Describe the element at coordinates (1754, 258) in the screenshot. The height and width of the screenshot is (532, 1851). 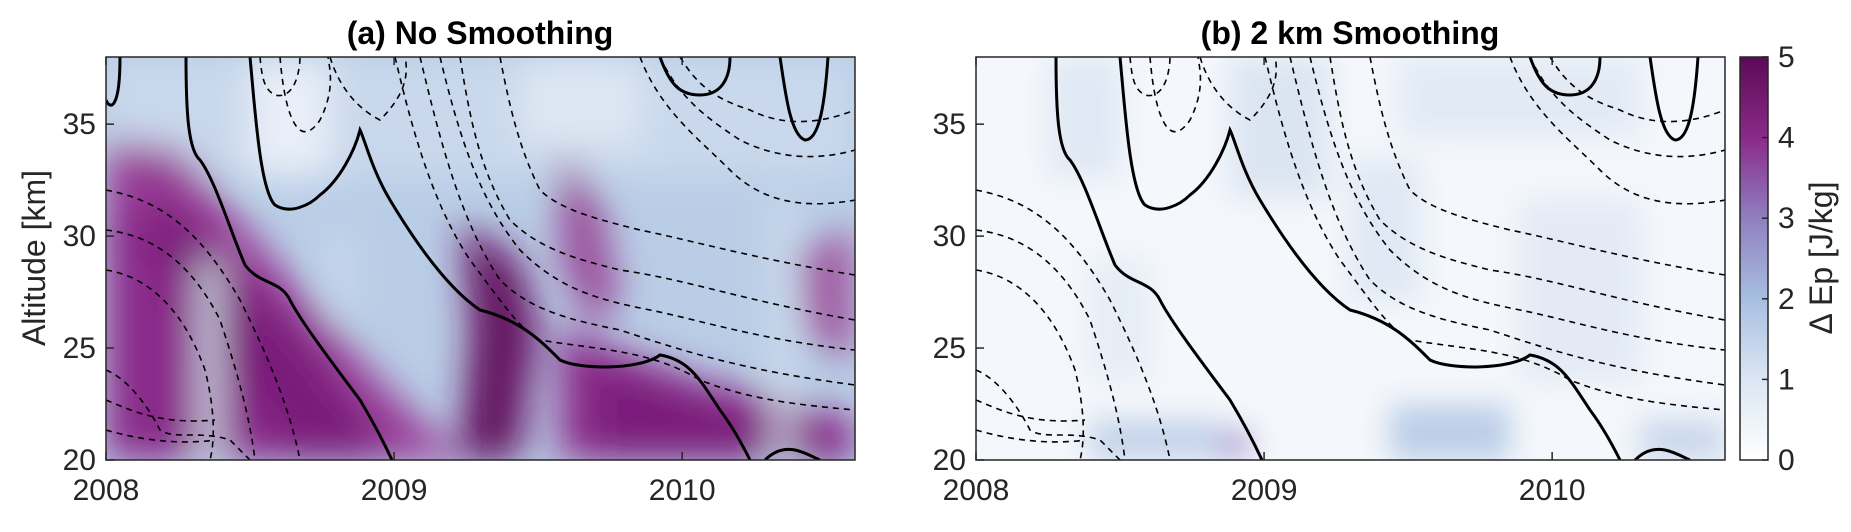
I see `colorbar-gradient` at that location.